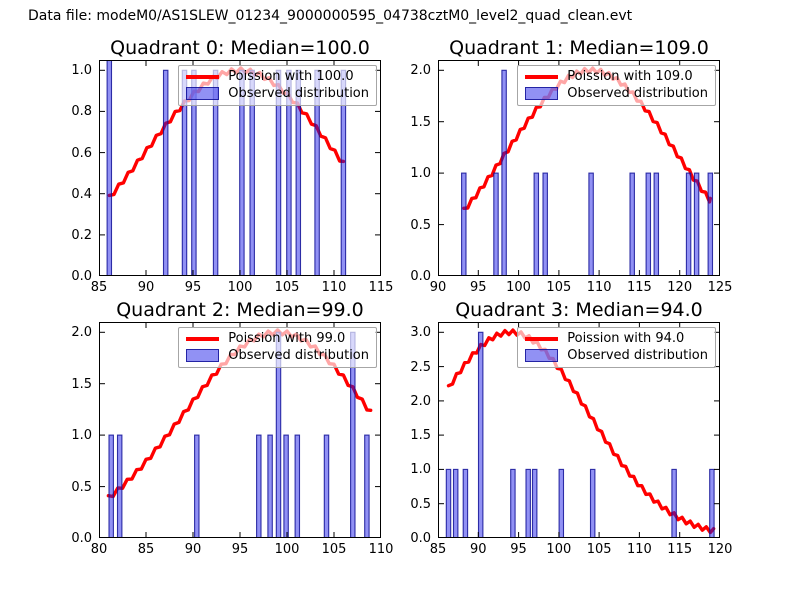 This screenshot has height=600, width=800. Describe the element at coordinates (438, 549) in the screenshot. I see `x-tick-label: 85` at that location.